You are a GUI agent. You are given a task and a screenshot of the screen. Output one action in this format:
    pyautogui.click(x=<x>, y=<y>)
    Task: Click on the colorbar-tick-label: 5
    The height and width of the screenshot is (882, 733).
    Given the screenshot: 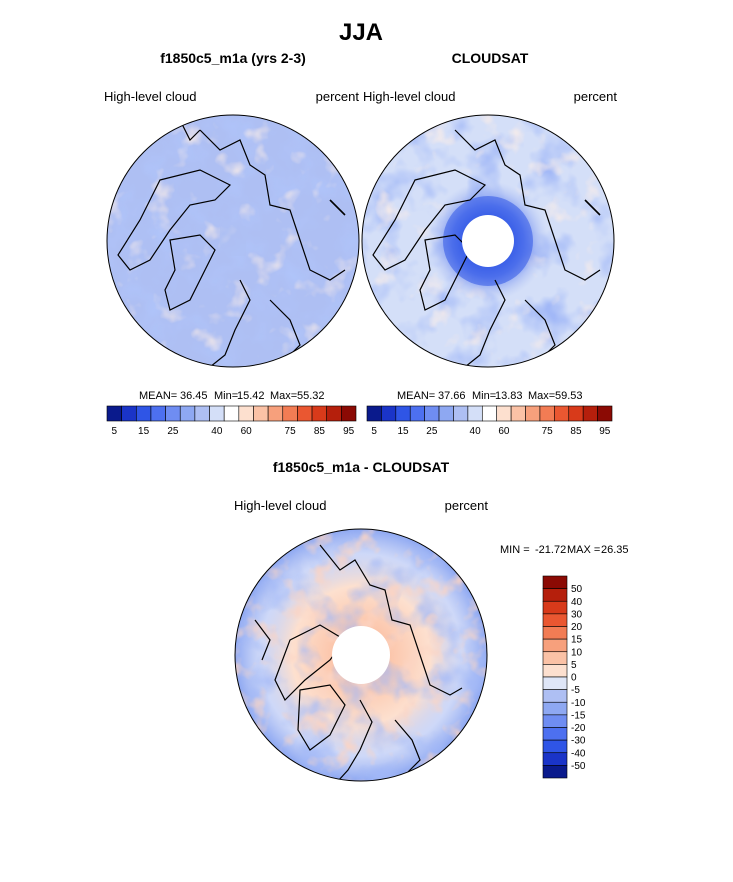 What is the action you would take?
    pyautogui.click(x=374, y=431)
    